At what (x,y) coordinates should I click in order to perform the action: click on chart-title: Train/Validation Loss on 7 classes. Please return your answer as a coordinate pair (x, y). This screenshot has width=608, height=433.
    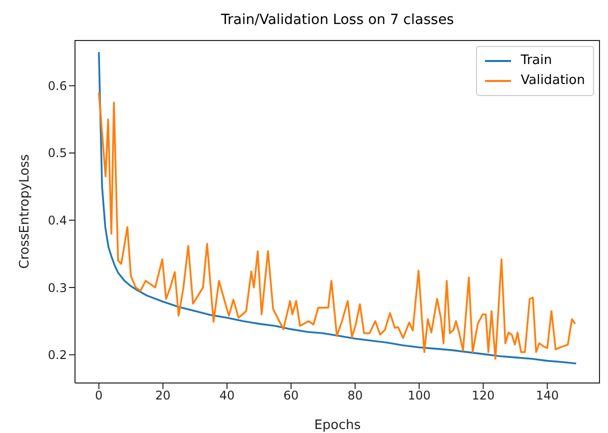
    Looking at the image, I should click on (337, 20).